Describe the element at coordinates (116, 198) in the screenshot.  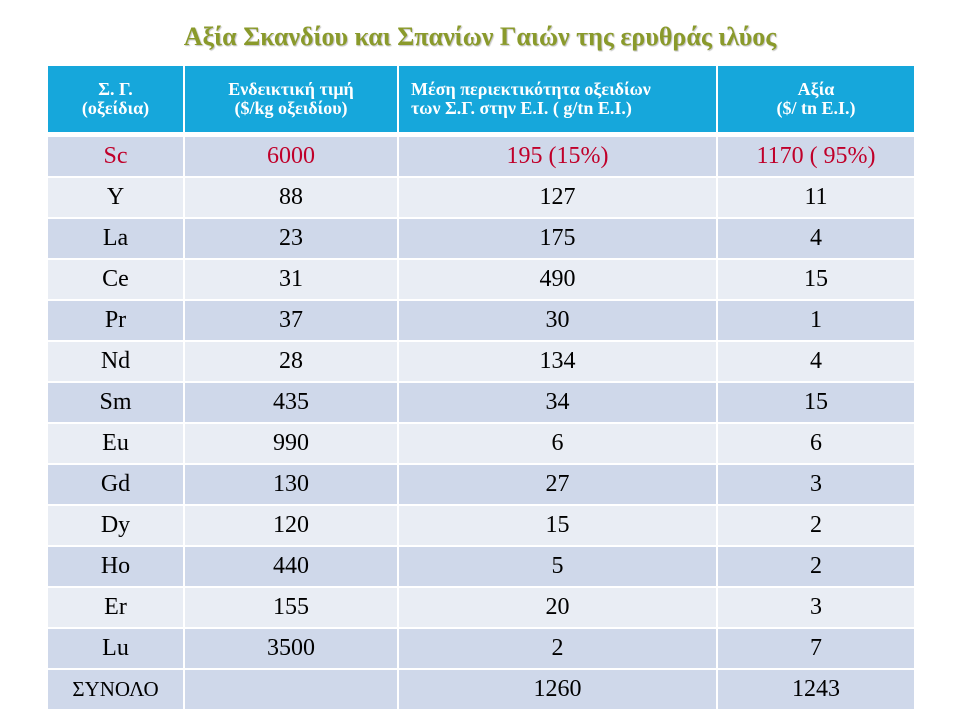
I see `cell-element: Y` at that location.